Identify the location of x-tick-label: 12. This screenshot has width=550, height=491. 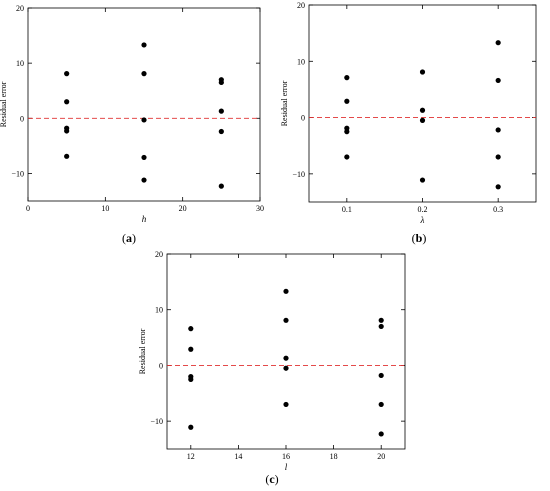
(191, 456).